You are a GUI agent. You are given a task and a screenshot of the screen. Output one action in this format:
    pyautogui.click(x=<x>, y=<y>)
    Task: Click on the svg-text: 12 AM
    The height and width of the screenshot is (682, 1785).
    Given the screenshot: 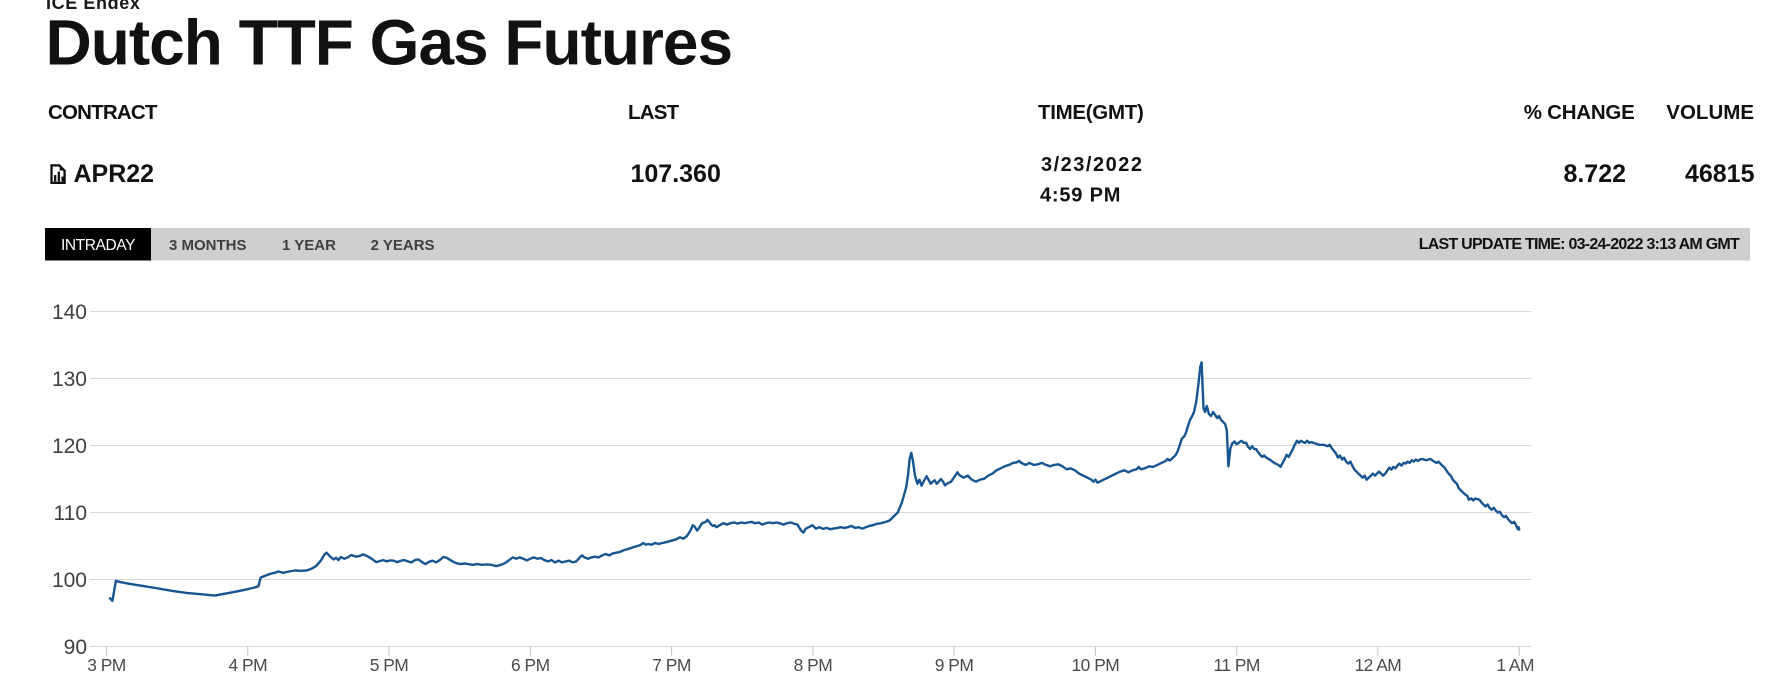 What is the action you would take?
    pyautogui.click(x=1377, y=665)
    